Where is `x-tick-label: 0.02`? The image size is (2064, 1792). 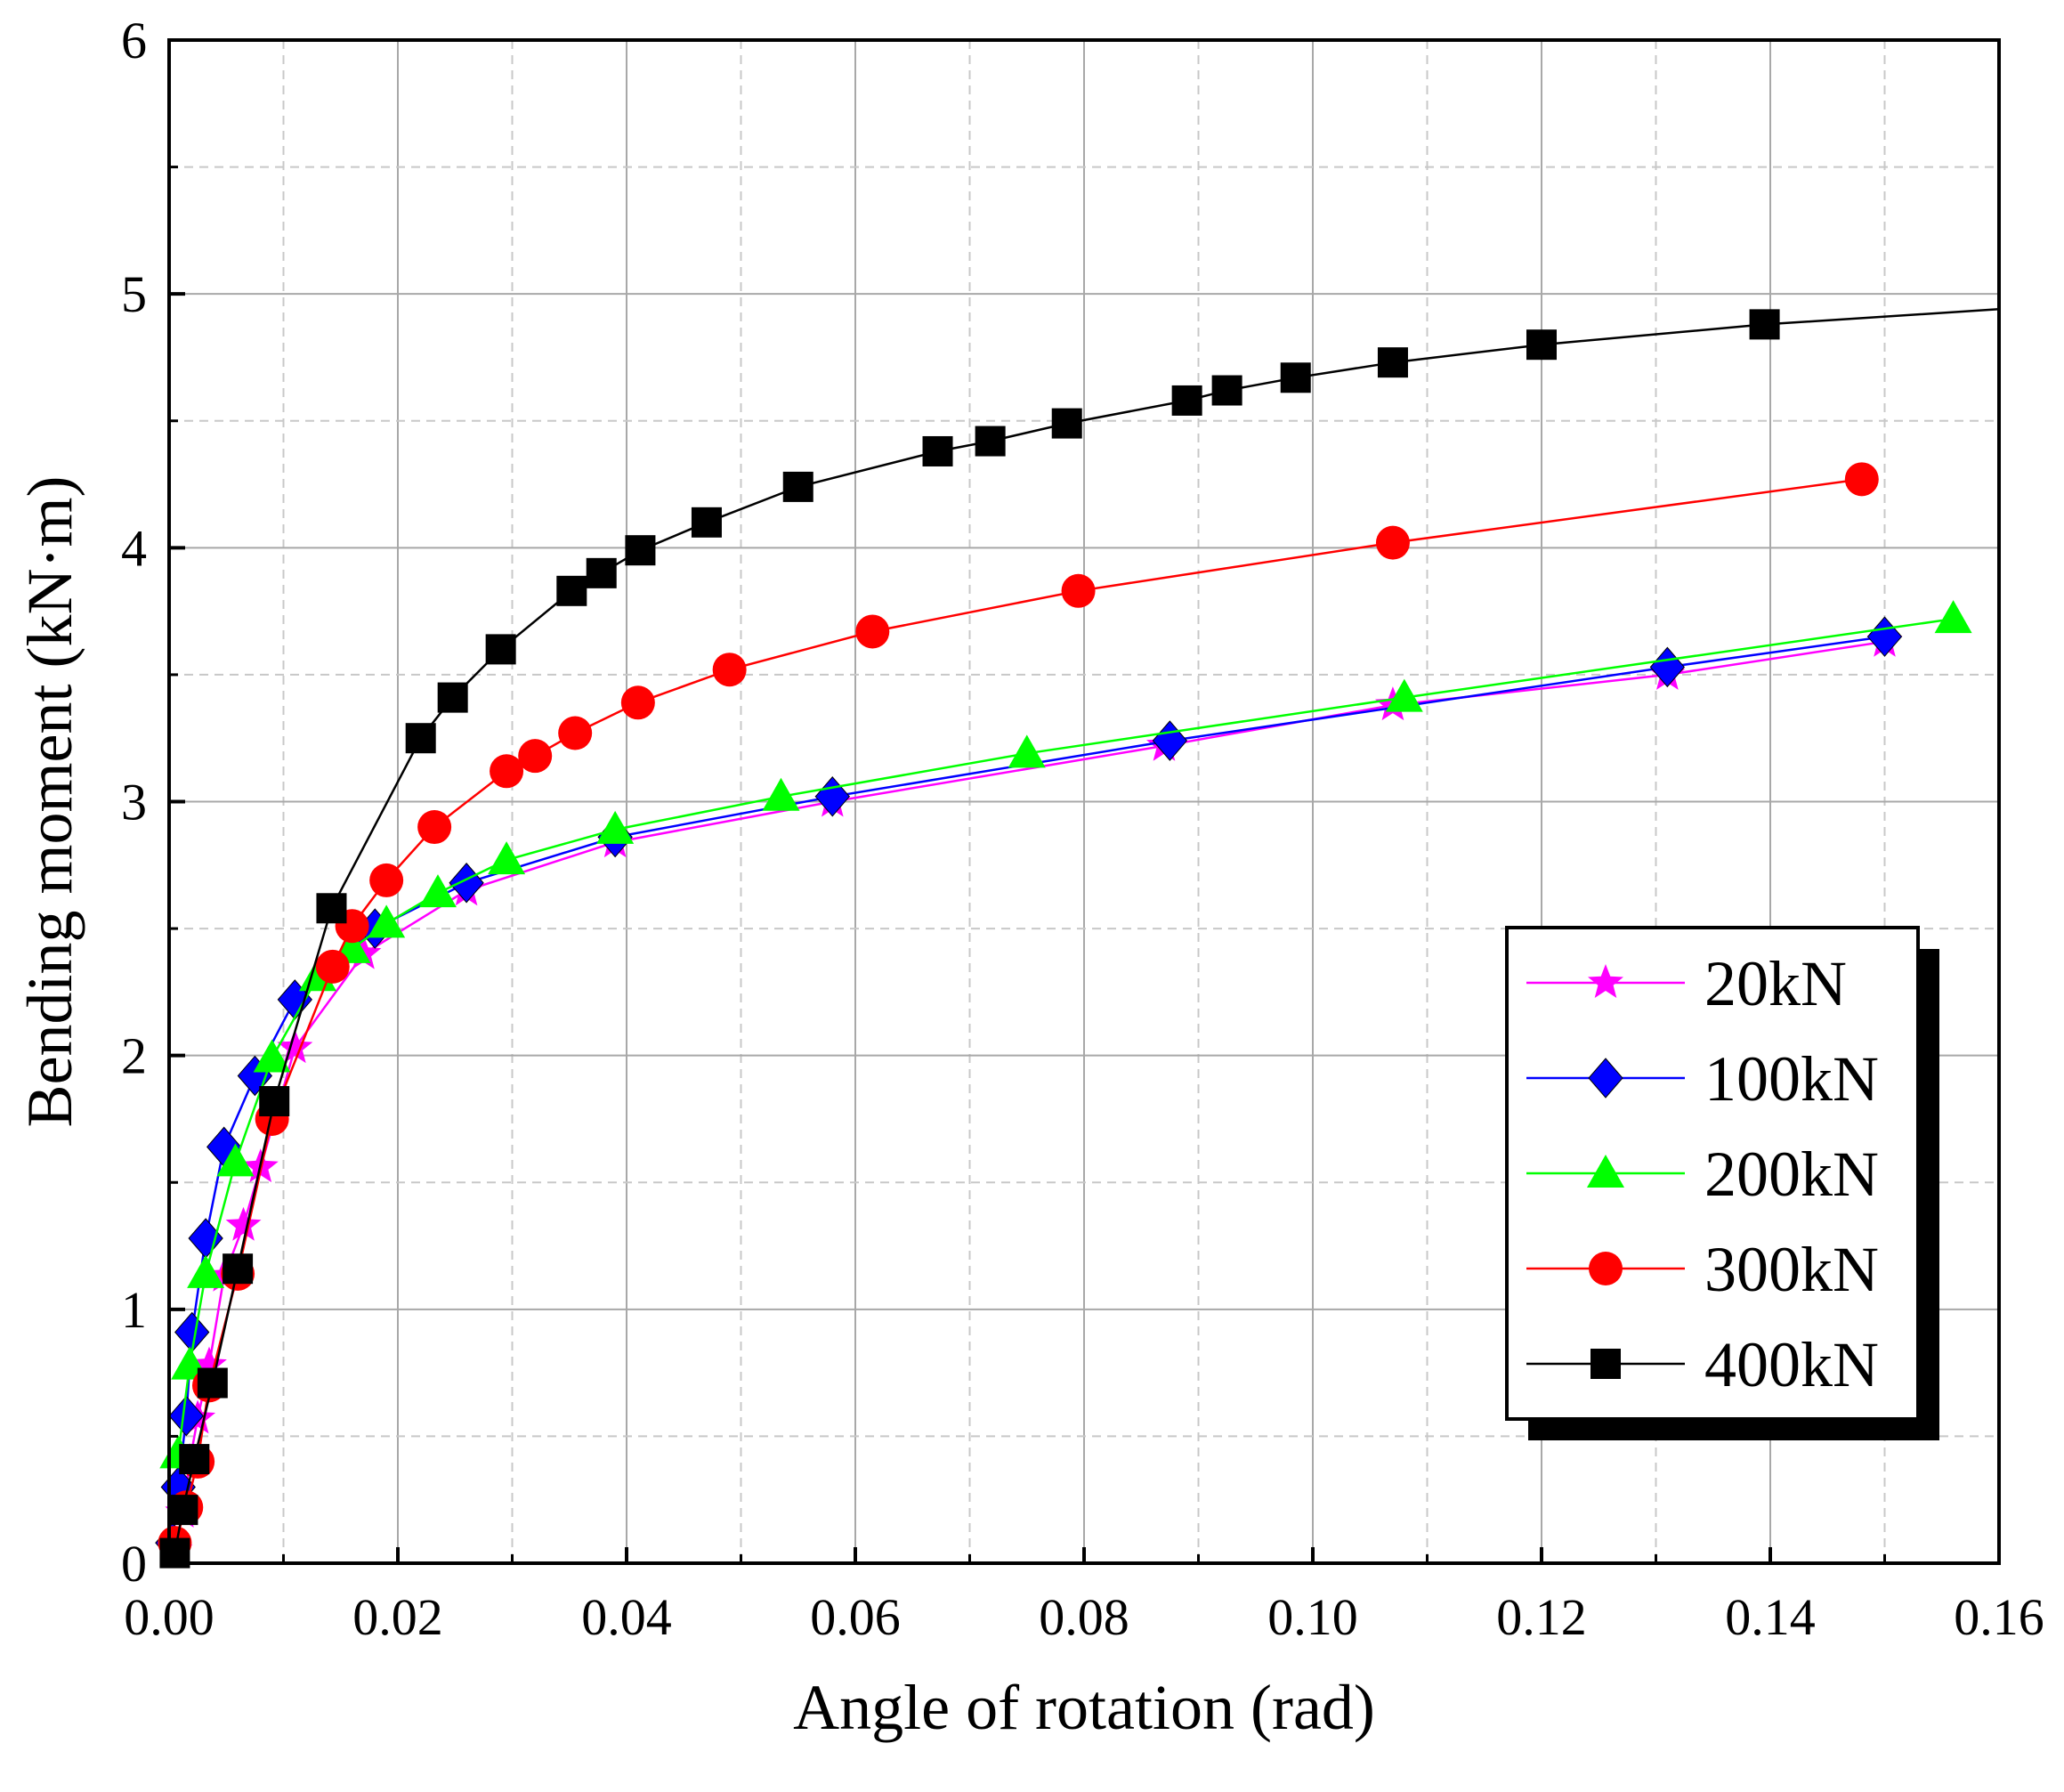
x-tick-label: 0.02 is located at coordinates (398, 1617).